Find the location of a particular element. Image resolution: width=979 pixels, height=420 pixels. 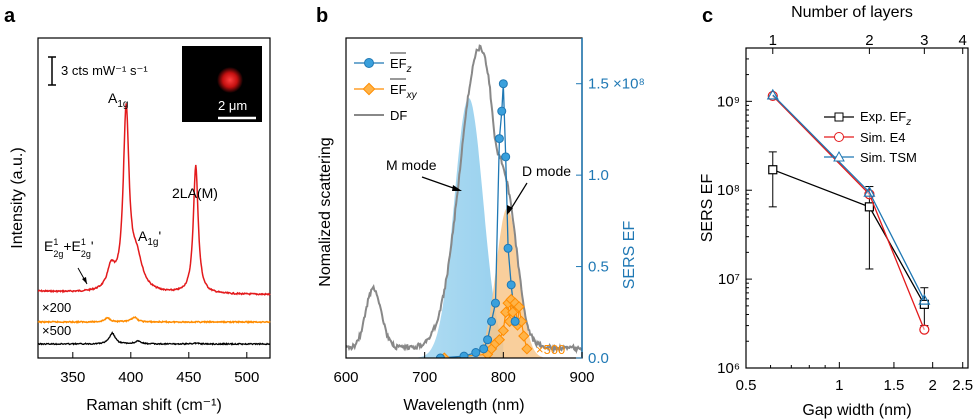

legend-exp-marker is located at coordinates (839, 117).